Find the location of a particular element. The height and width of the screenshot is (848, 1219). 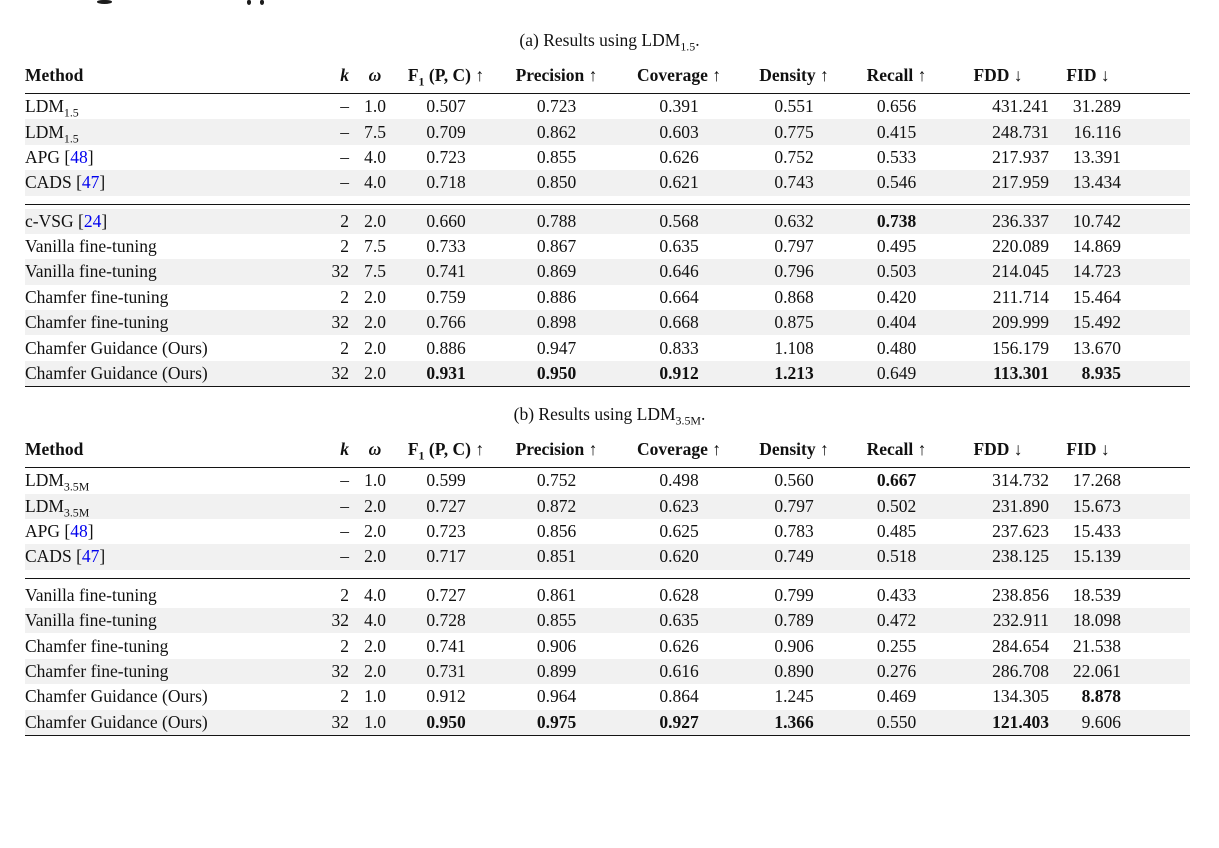

col-header-coverage: Coverage ↑ is located at coordinates (679, 449).